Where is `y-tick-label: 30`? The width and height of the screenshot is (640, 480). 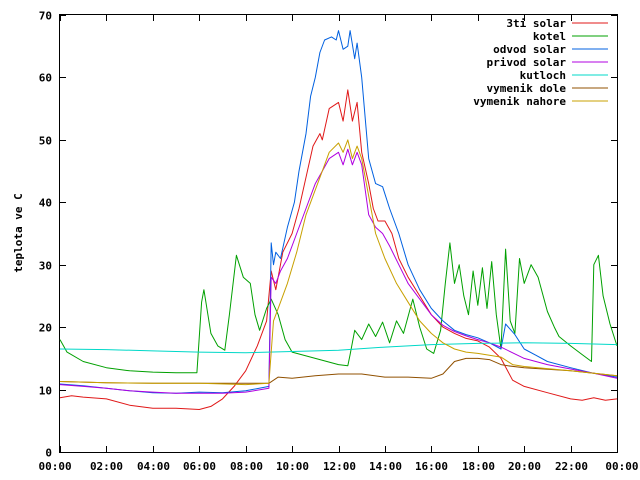 y-tick-label: 30 is located at coordinates (45, 266).